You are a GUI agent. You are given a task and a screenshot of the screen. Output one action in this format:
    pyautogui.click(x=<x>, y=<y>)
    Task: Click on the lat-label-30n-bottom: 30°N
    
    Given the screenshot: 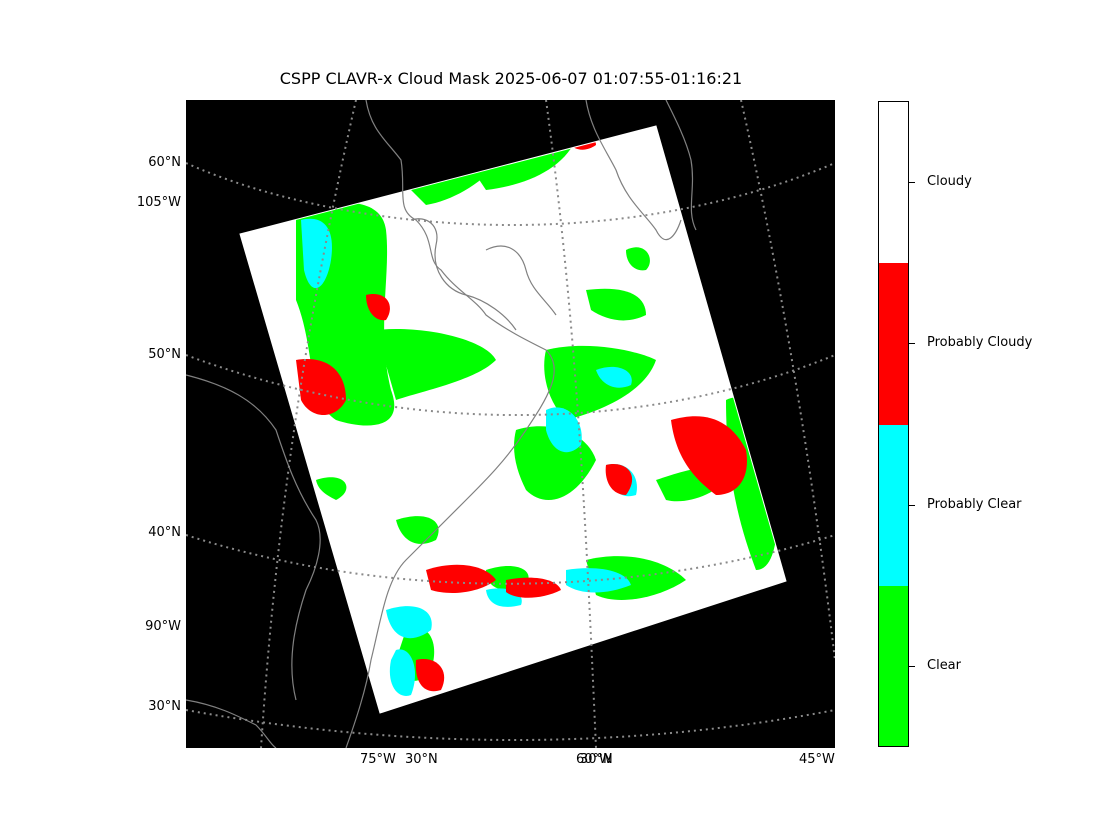 What is the action you would take?
    pyautogui.click(x=421, y=759)
    